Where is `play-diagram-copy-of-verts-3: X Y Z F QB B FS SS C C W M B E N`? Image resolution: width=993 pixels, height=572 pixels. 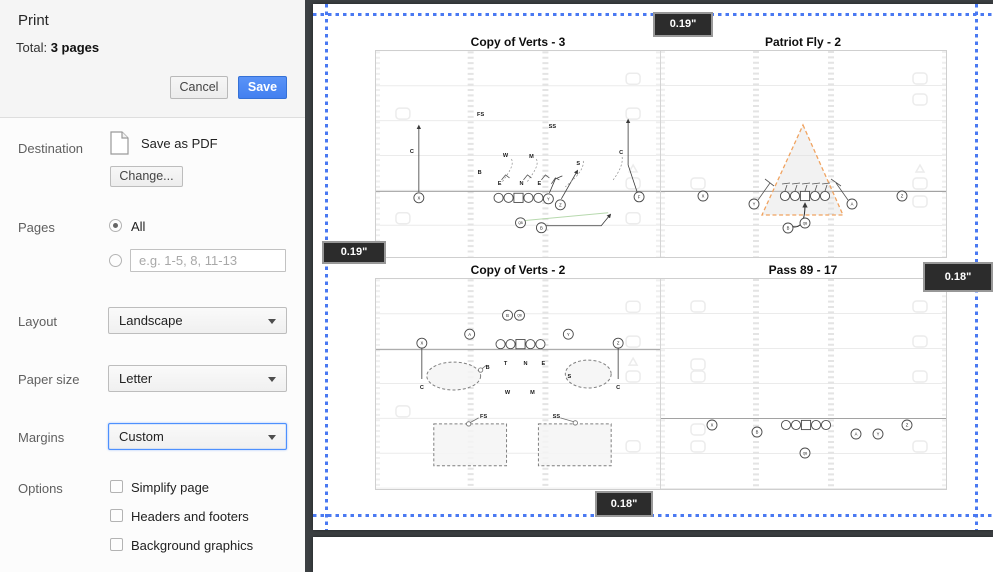 play-diagram-copy-of-verts-3: X Y Z F QB B FS SS C C W M B E N is located at coordinates (518, 154).